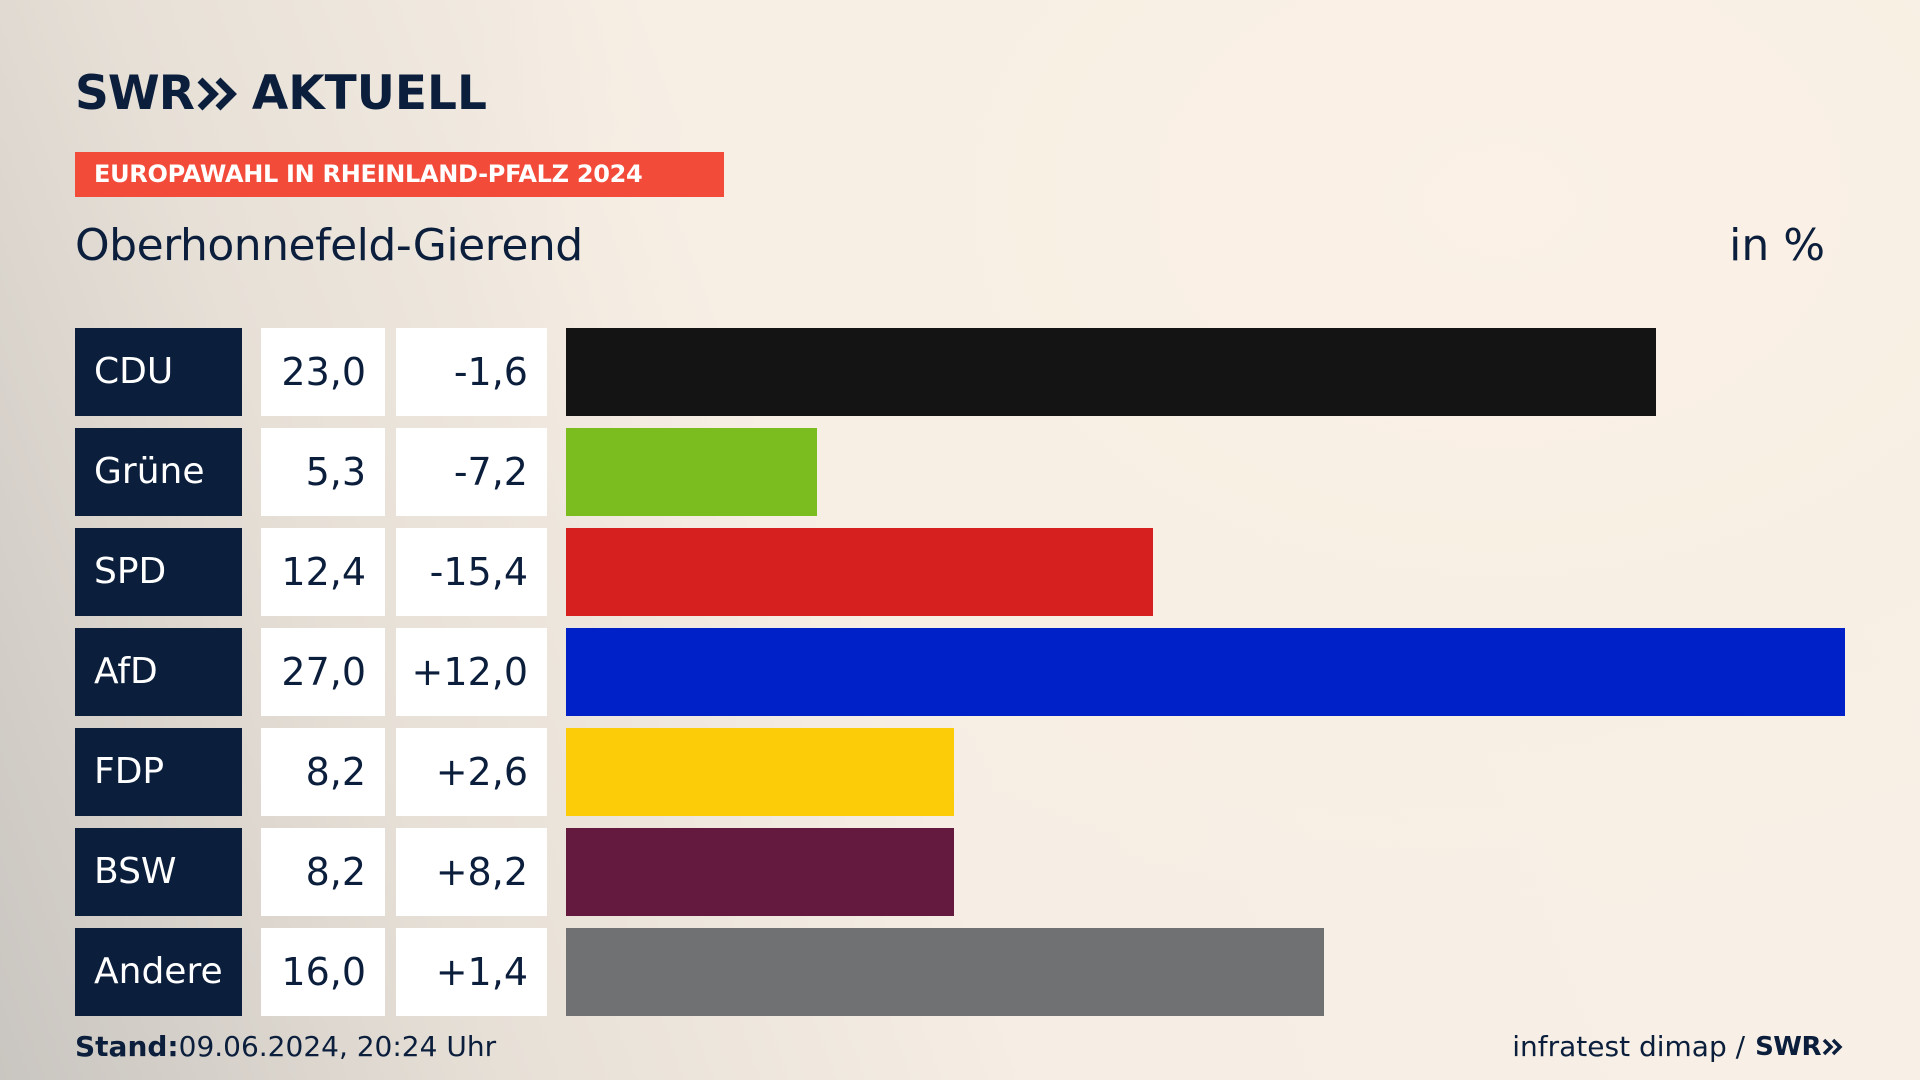 The image size is (1920, 1080). What do you see at coordinates (471, 872) in the screenshot?
I see `vote-change-value: +8,2` at bounding box center [471, 872].